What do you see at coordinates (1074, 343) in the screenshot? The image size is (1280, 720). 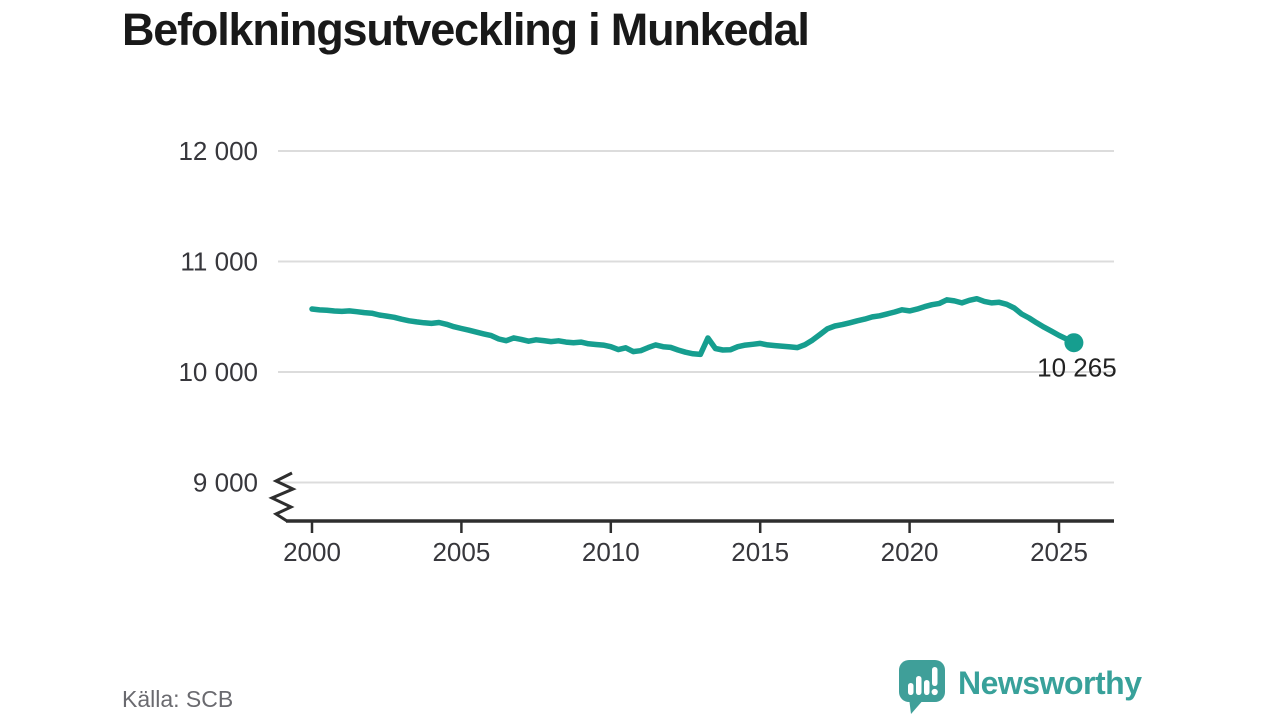 I see `end-point-marker` at bounding box center [1074, 343].